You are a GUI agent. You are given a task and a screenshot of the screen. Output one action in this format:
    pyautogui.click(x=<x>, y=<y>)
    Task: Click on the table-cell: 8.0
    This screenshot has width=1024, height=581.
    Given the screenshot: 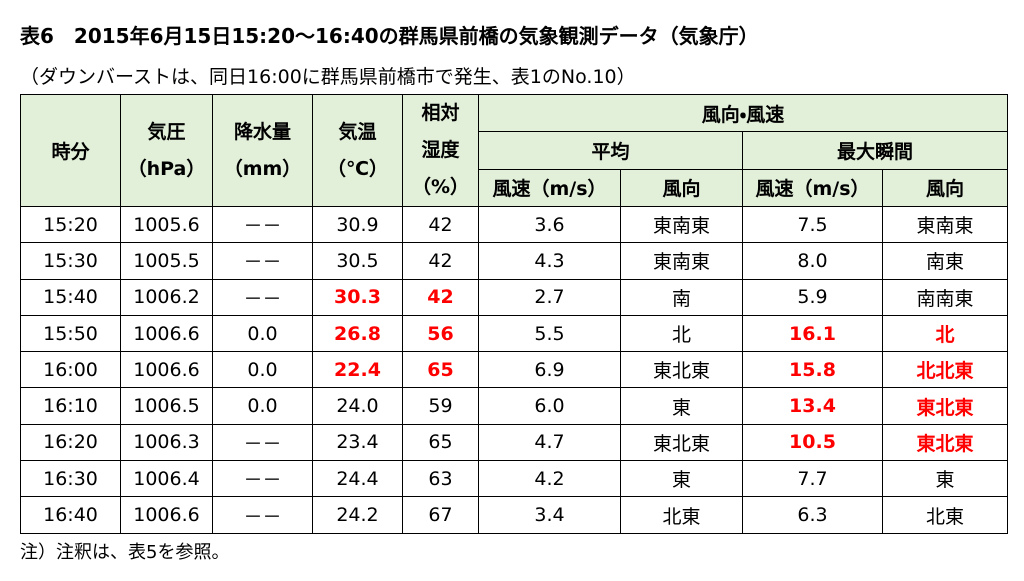 What is the action you would take?
    pyautogui.click(x=812, y=261)
    